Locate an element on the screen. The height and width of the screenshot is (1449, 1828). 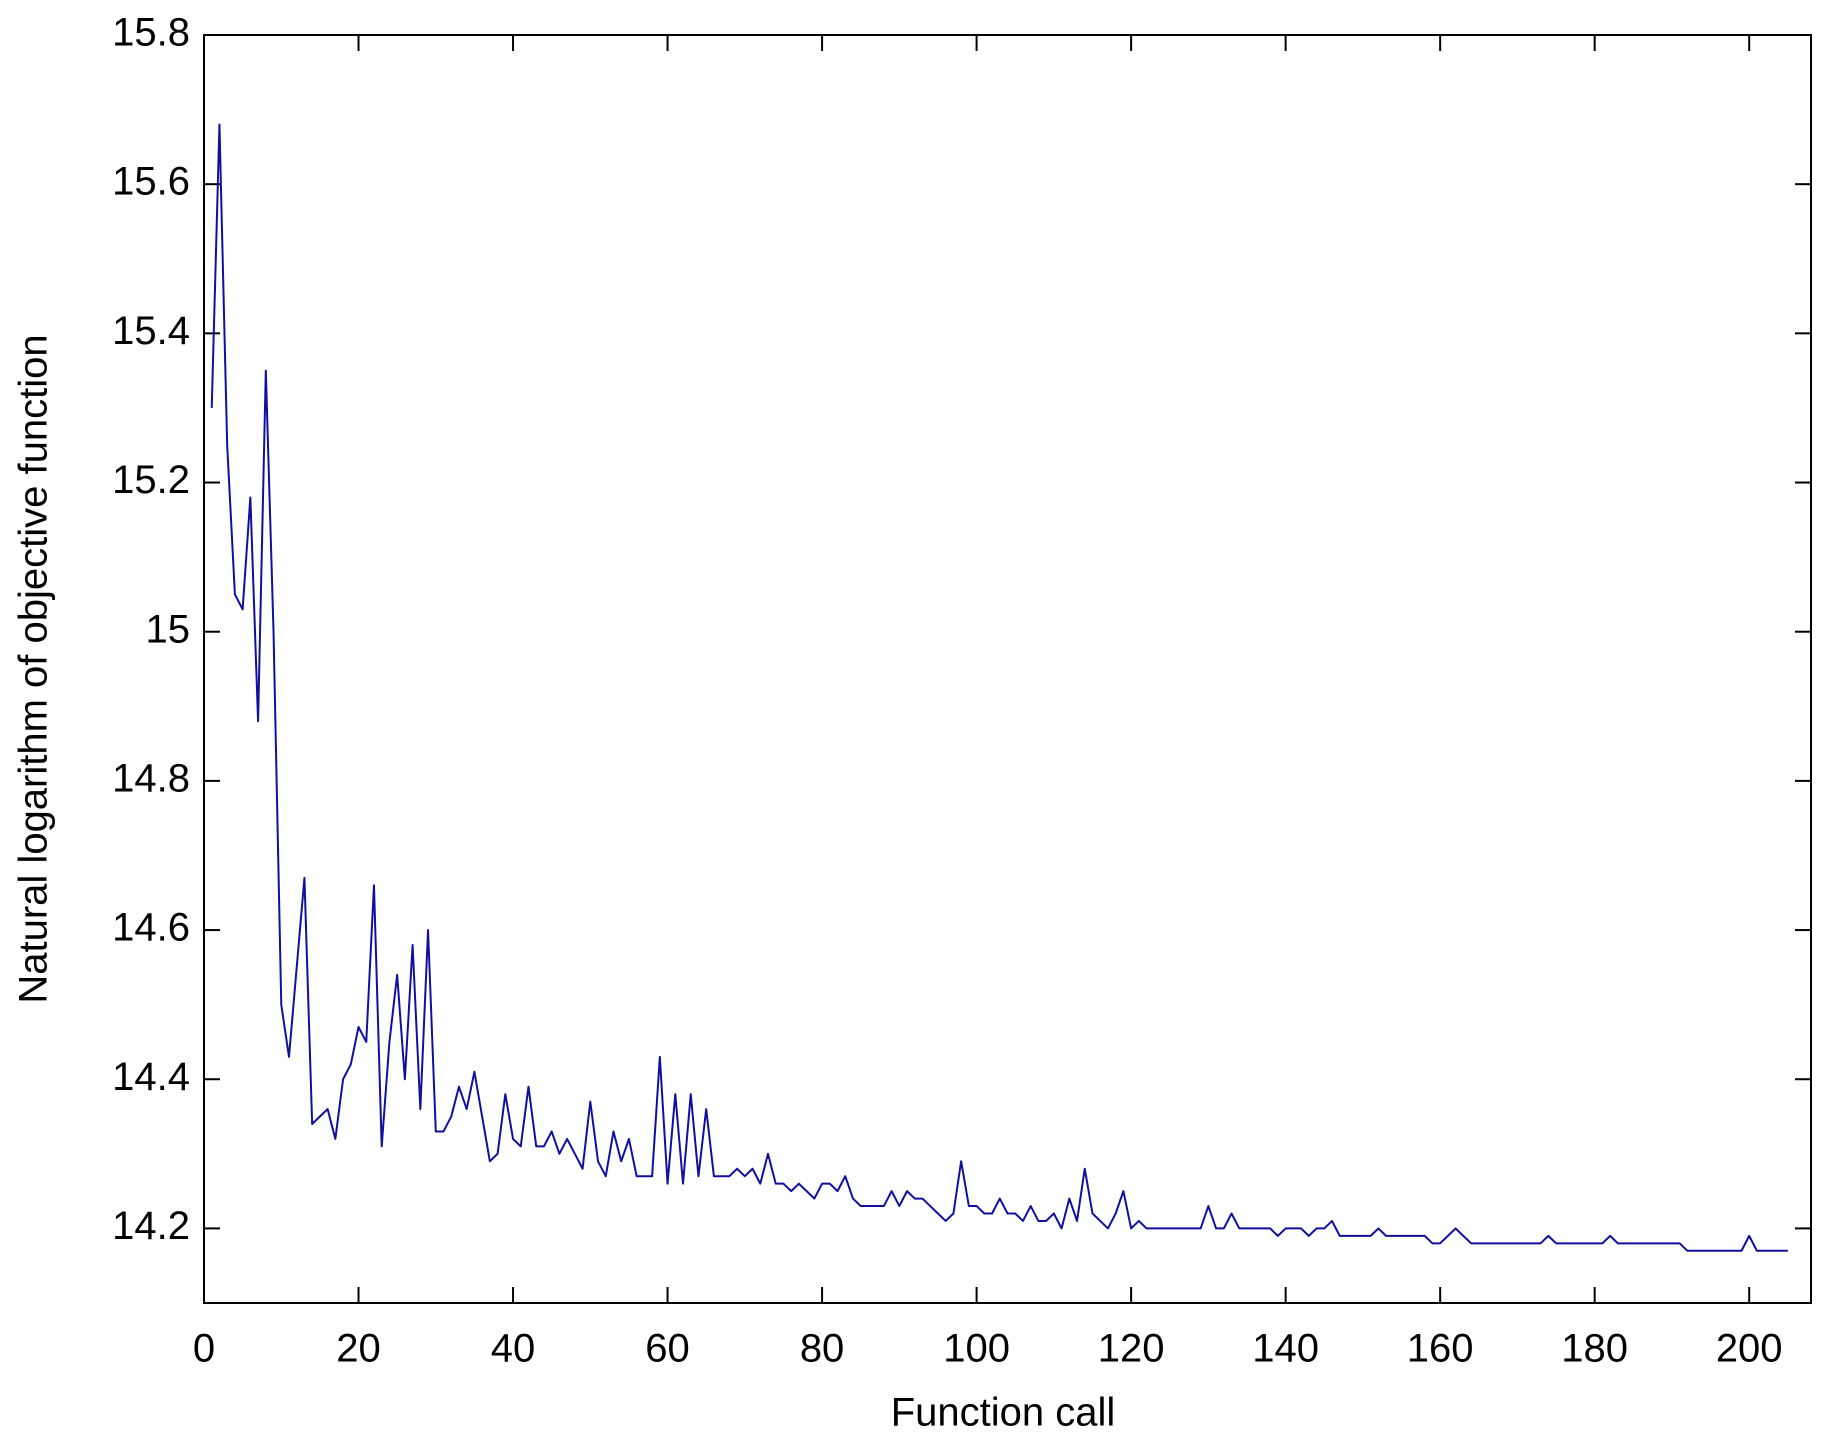
y-axis-label: Natural logarithm of objective function is located at coordinates (34, 668).